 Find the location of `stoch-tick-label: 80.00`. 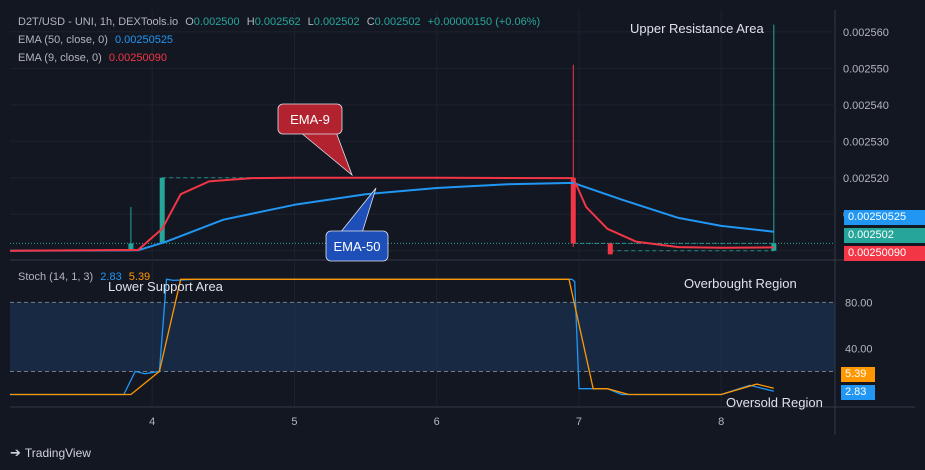

stoch-tick-label: 80.00 is located at coordinates (859, 303).